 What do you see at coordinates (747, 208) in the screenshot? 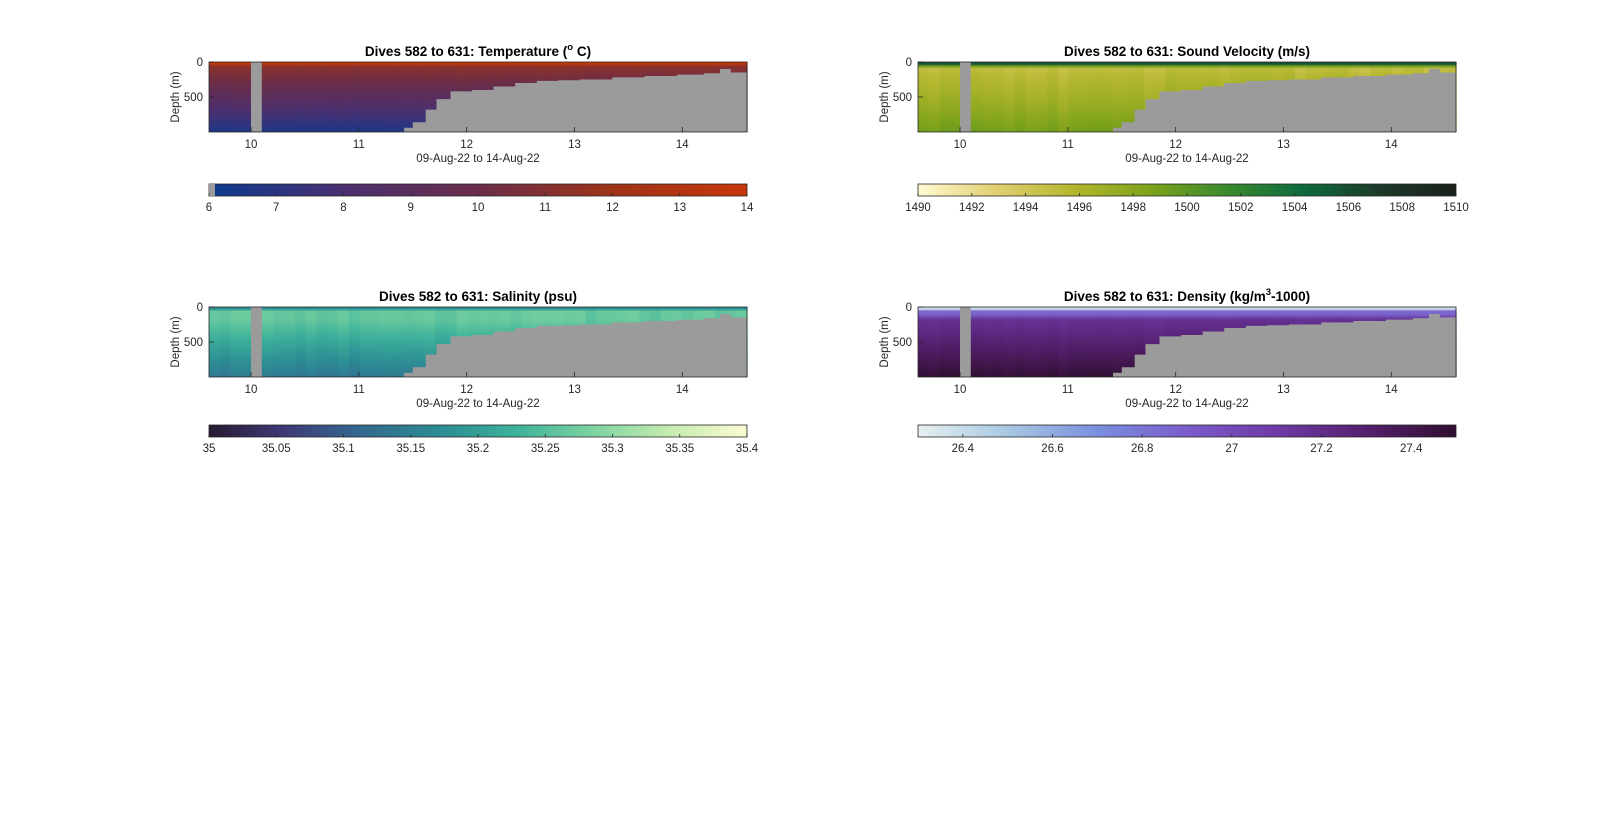
I see `colorbar-tick-label: 14` at bounding box center [747, 208].